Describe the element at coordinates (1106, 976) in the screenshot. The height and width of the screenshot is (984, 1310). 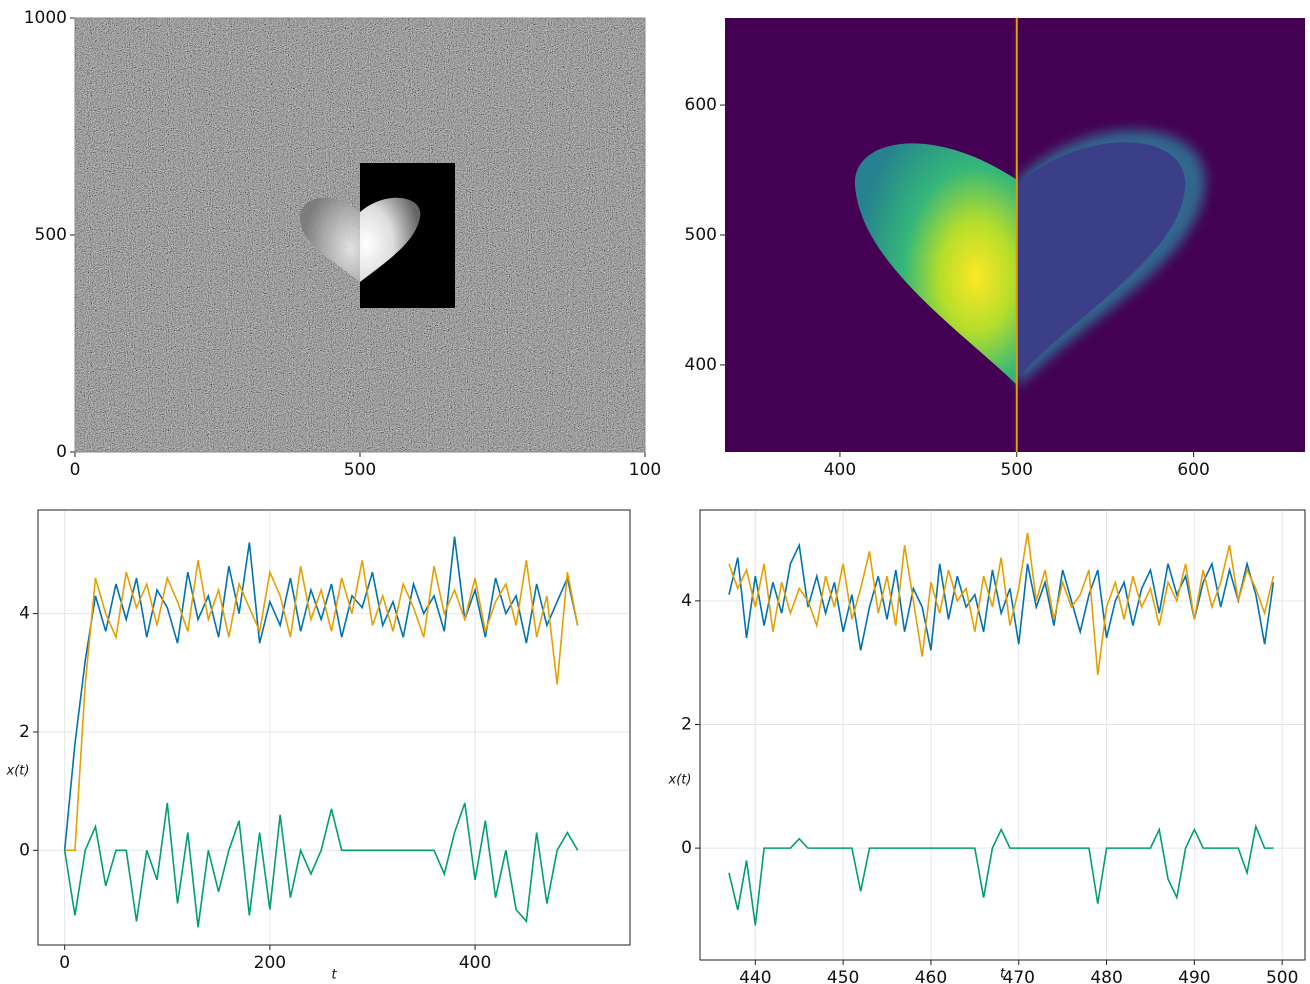
I see `x-tick-label: 480` at that location.